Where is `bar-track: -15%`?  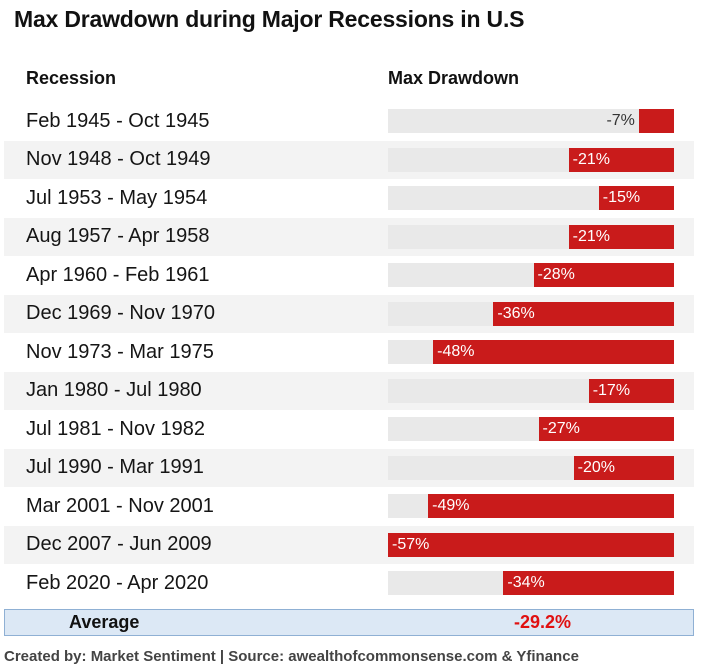 bar-track: -15% is located at coordinates (531, 198).